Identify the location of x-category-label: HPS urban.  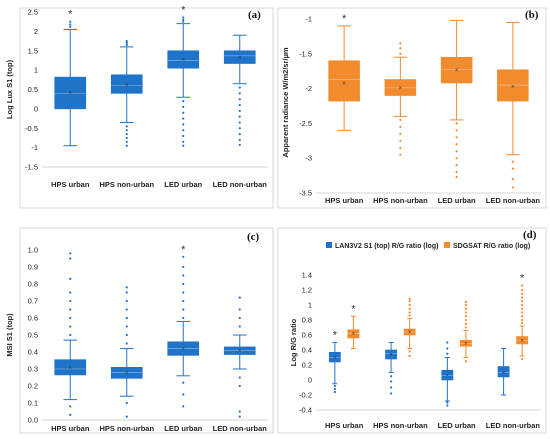
(344, 425).